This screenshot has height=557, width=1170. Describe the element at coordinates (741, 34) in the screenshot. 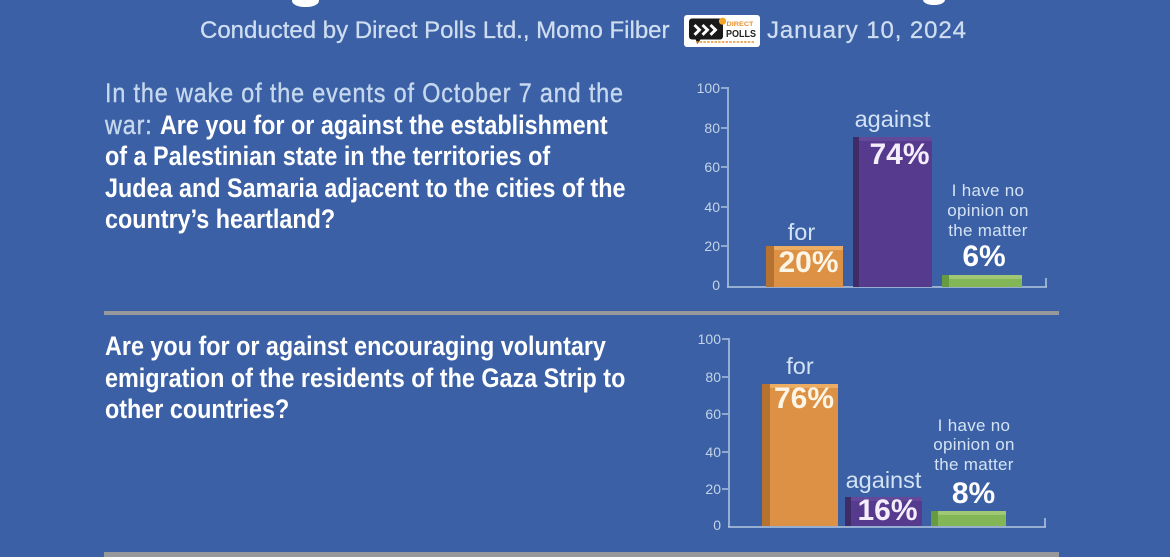

I see `svg-text: POLLS` at that location.